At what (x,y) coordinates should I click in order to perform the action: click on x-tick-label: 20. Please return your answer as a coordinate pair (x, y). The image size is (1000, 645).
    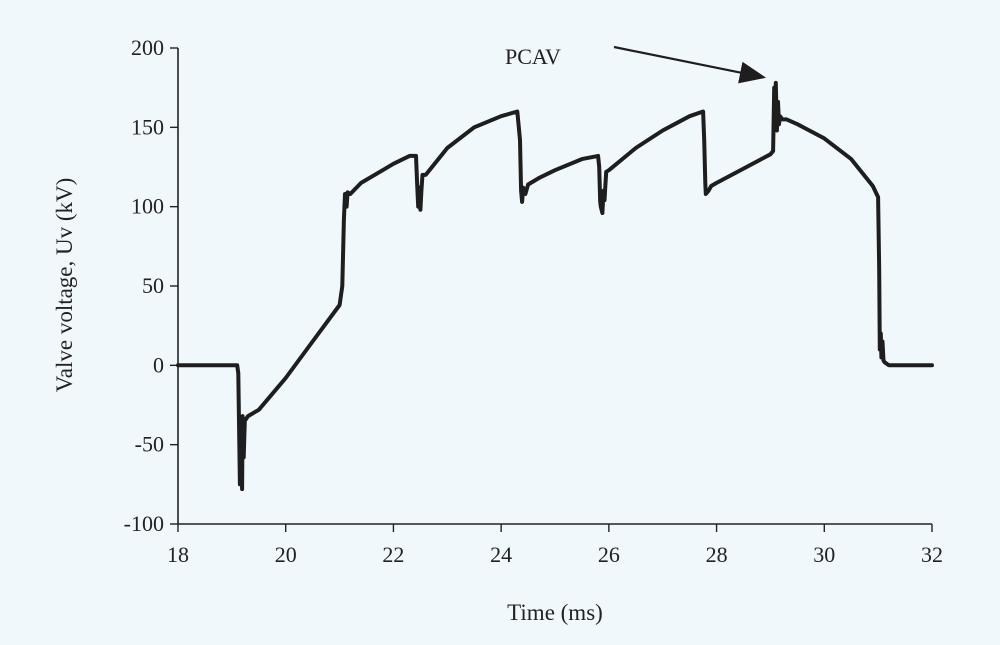
    Looking at the image, I should click on (286, 554).